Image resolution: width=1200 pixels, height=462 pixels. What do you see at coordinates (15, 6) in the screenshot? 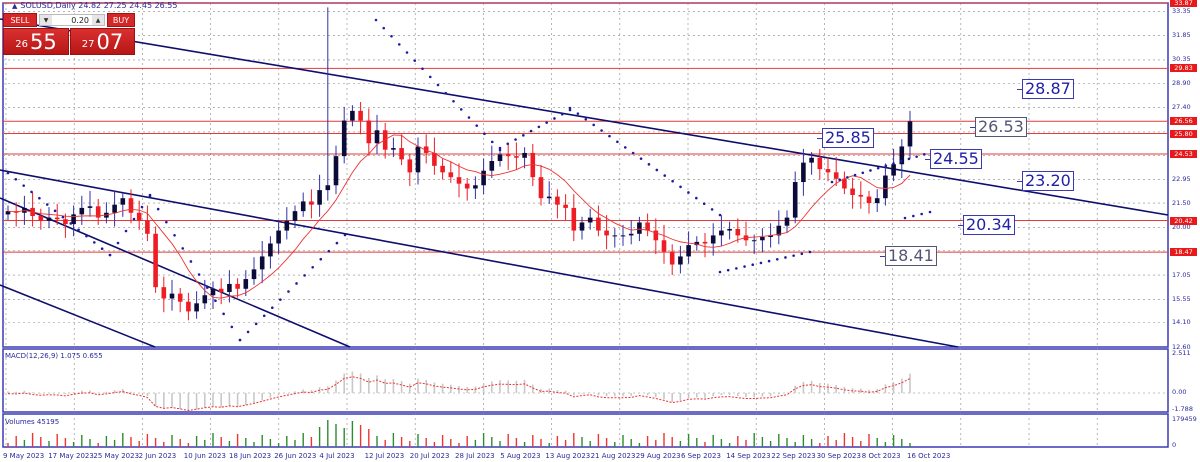
I see `collapse-triangle-icon: ▲` at bounding box center [15, 6].